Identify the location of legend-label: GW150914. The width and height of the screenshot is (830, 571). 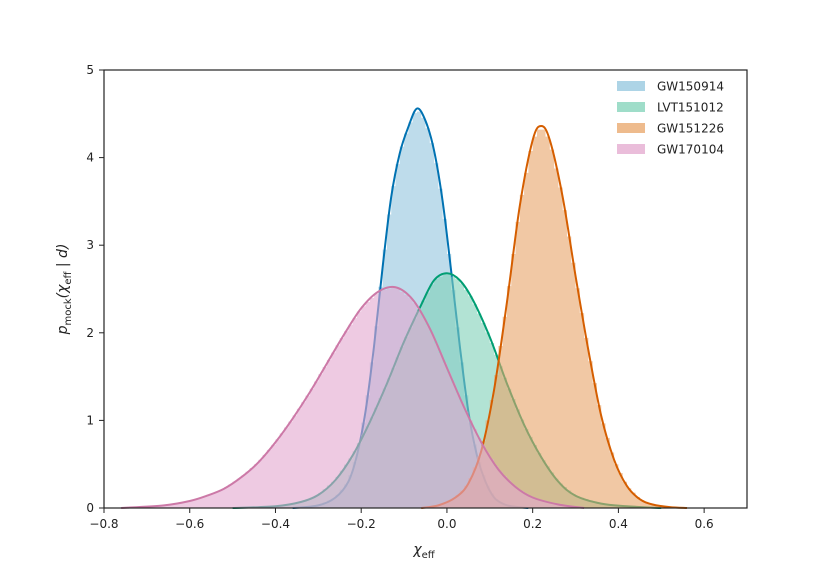
(690, 87).